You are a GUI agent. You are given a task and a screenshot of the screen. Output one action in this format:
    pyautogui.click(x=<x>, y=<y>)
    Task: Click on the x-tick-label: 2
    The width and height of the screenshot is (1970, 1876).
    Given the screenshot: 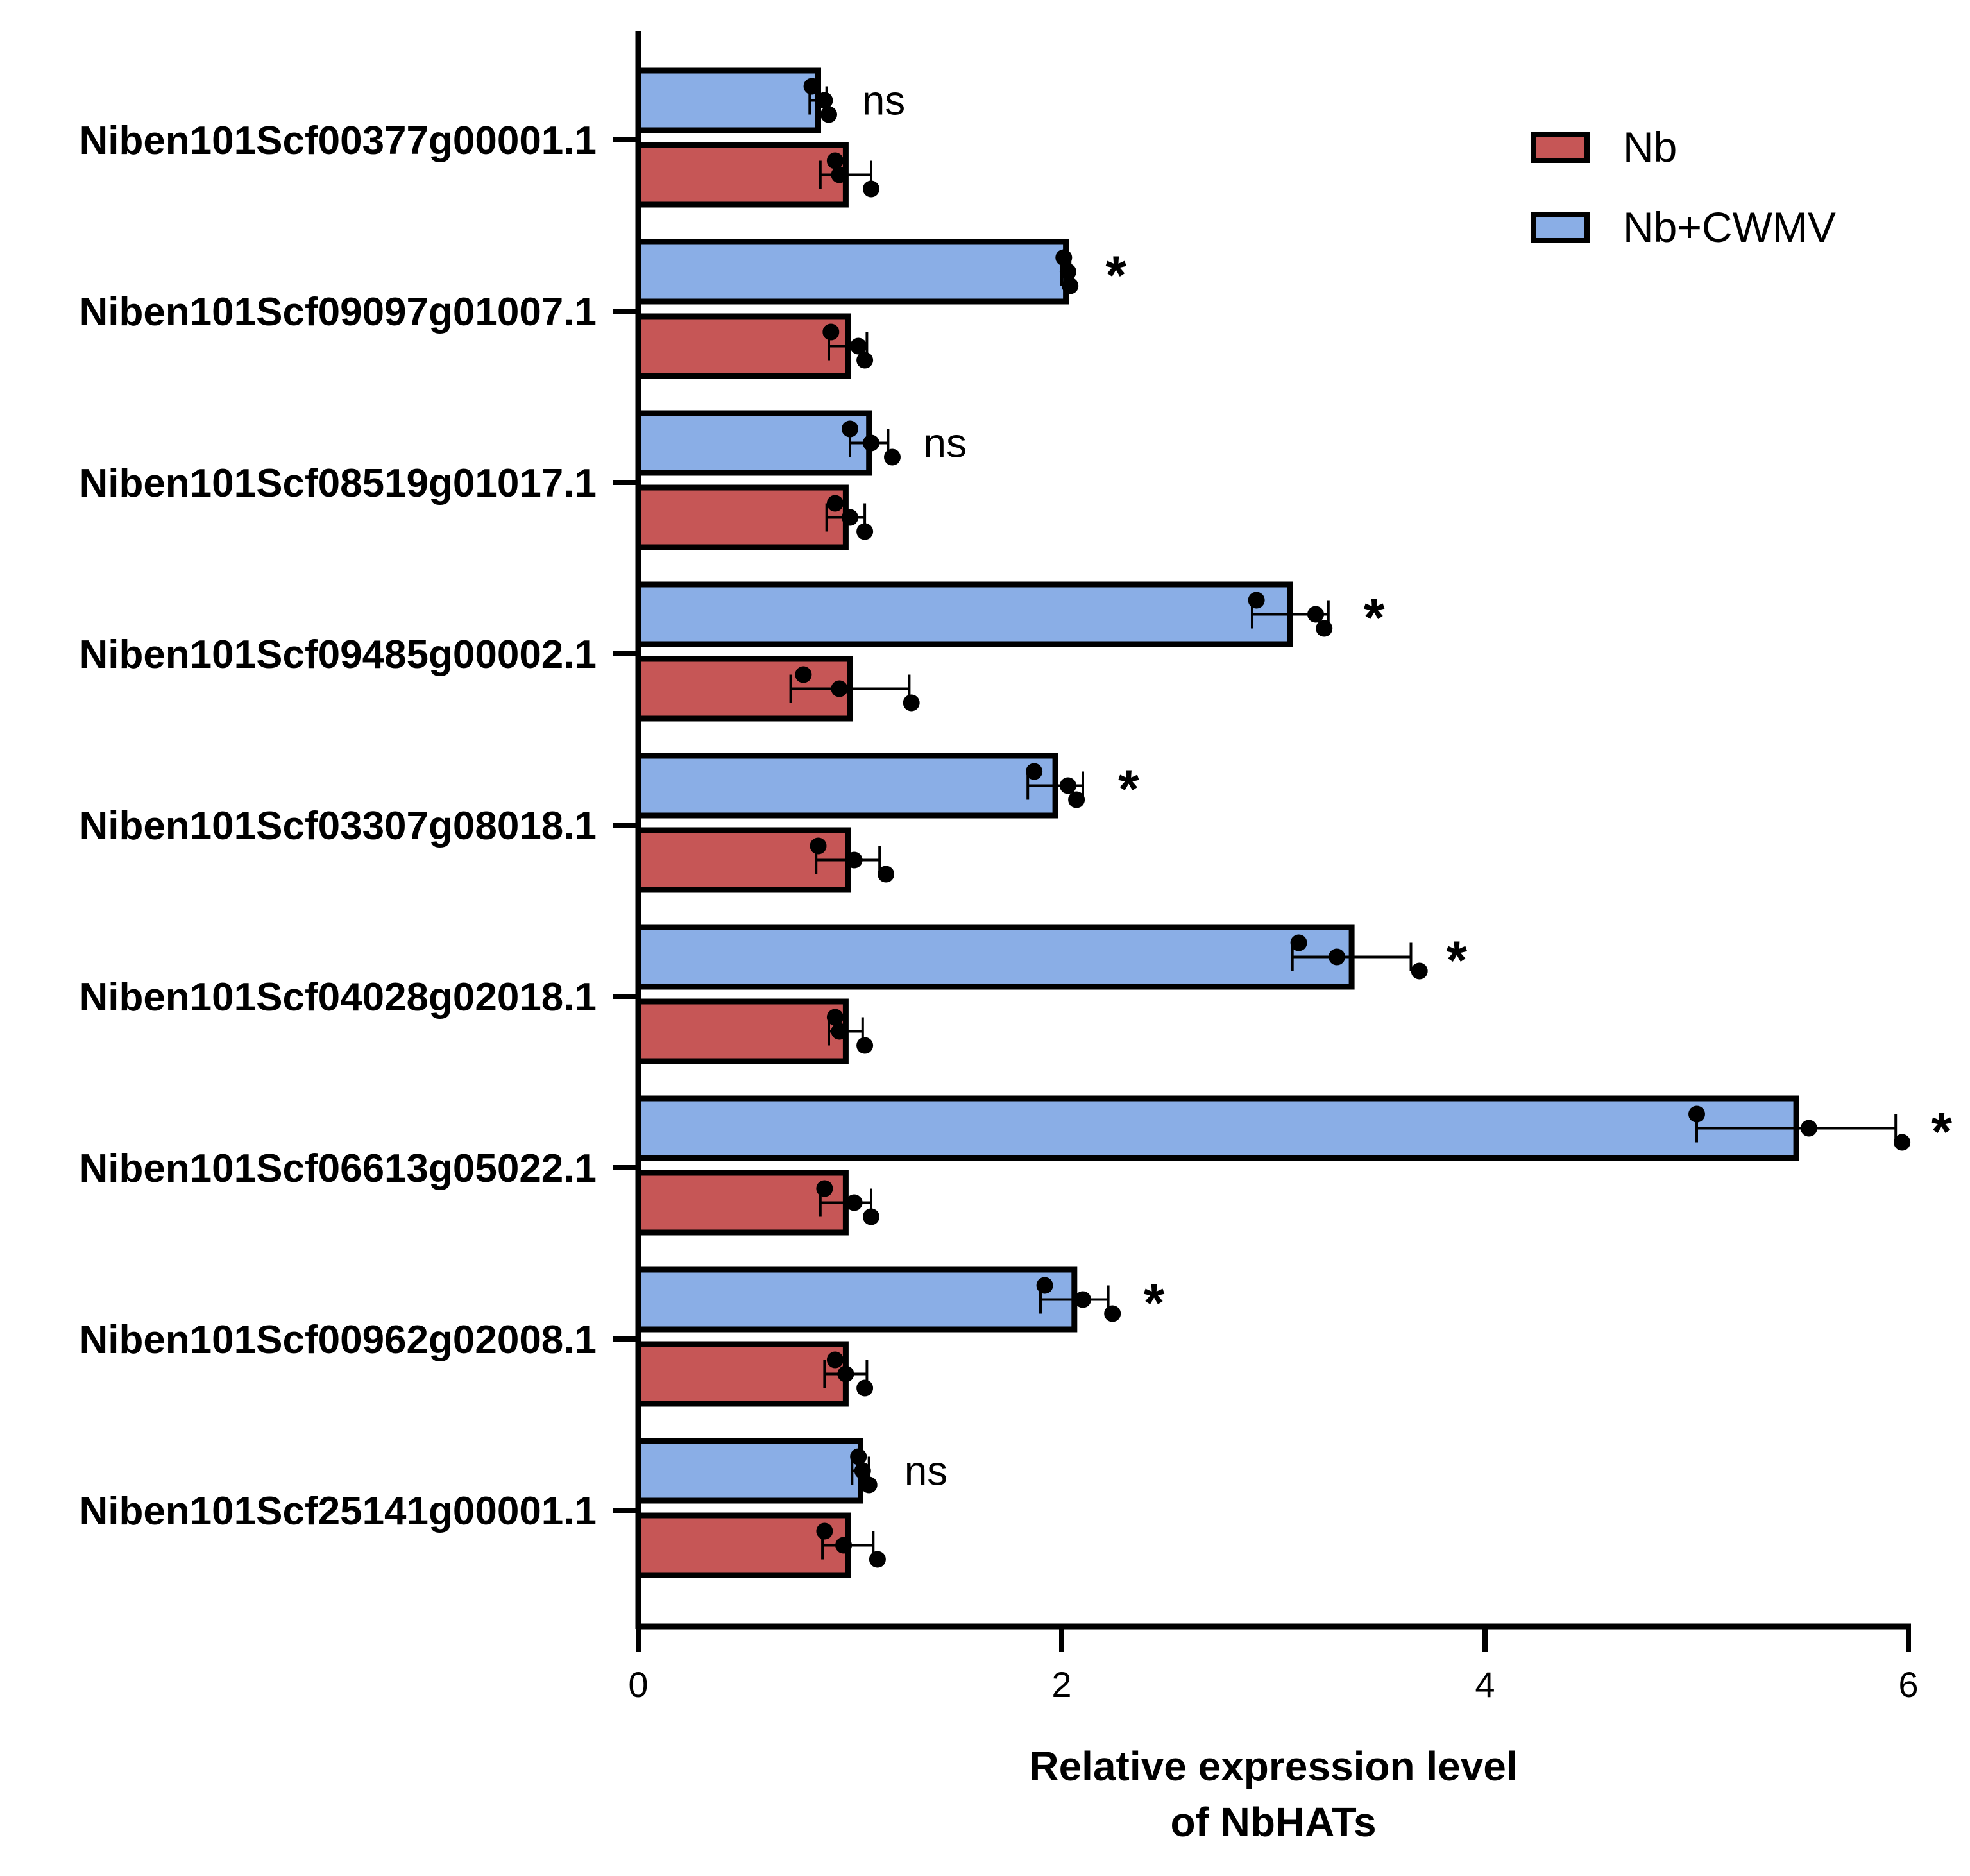 What is the action you would take?
    pyautogui.click(x=1061, y=1685)
    